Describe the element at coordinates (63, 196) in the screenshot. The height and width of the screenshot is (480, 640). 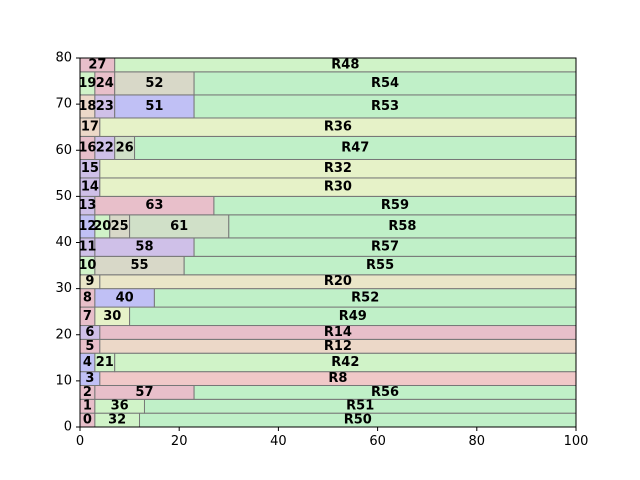
I see `y-tick-label: 50` at that location.